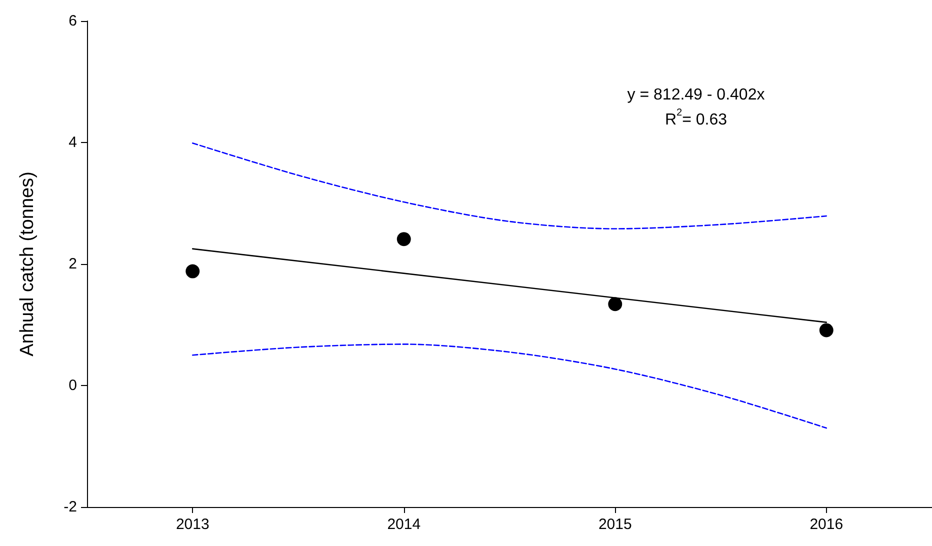 Image resolution: width=932 pixels, height=546 pixels. Describe the element at coordinates (827, 524) in the screenshot. I see `x-tick-label: 2016` at that location.